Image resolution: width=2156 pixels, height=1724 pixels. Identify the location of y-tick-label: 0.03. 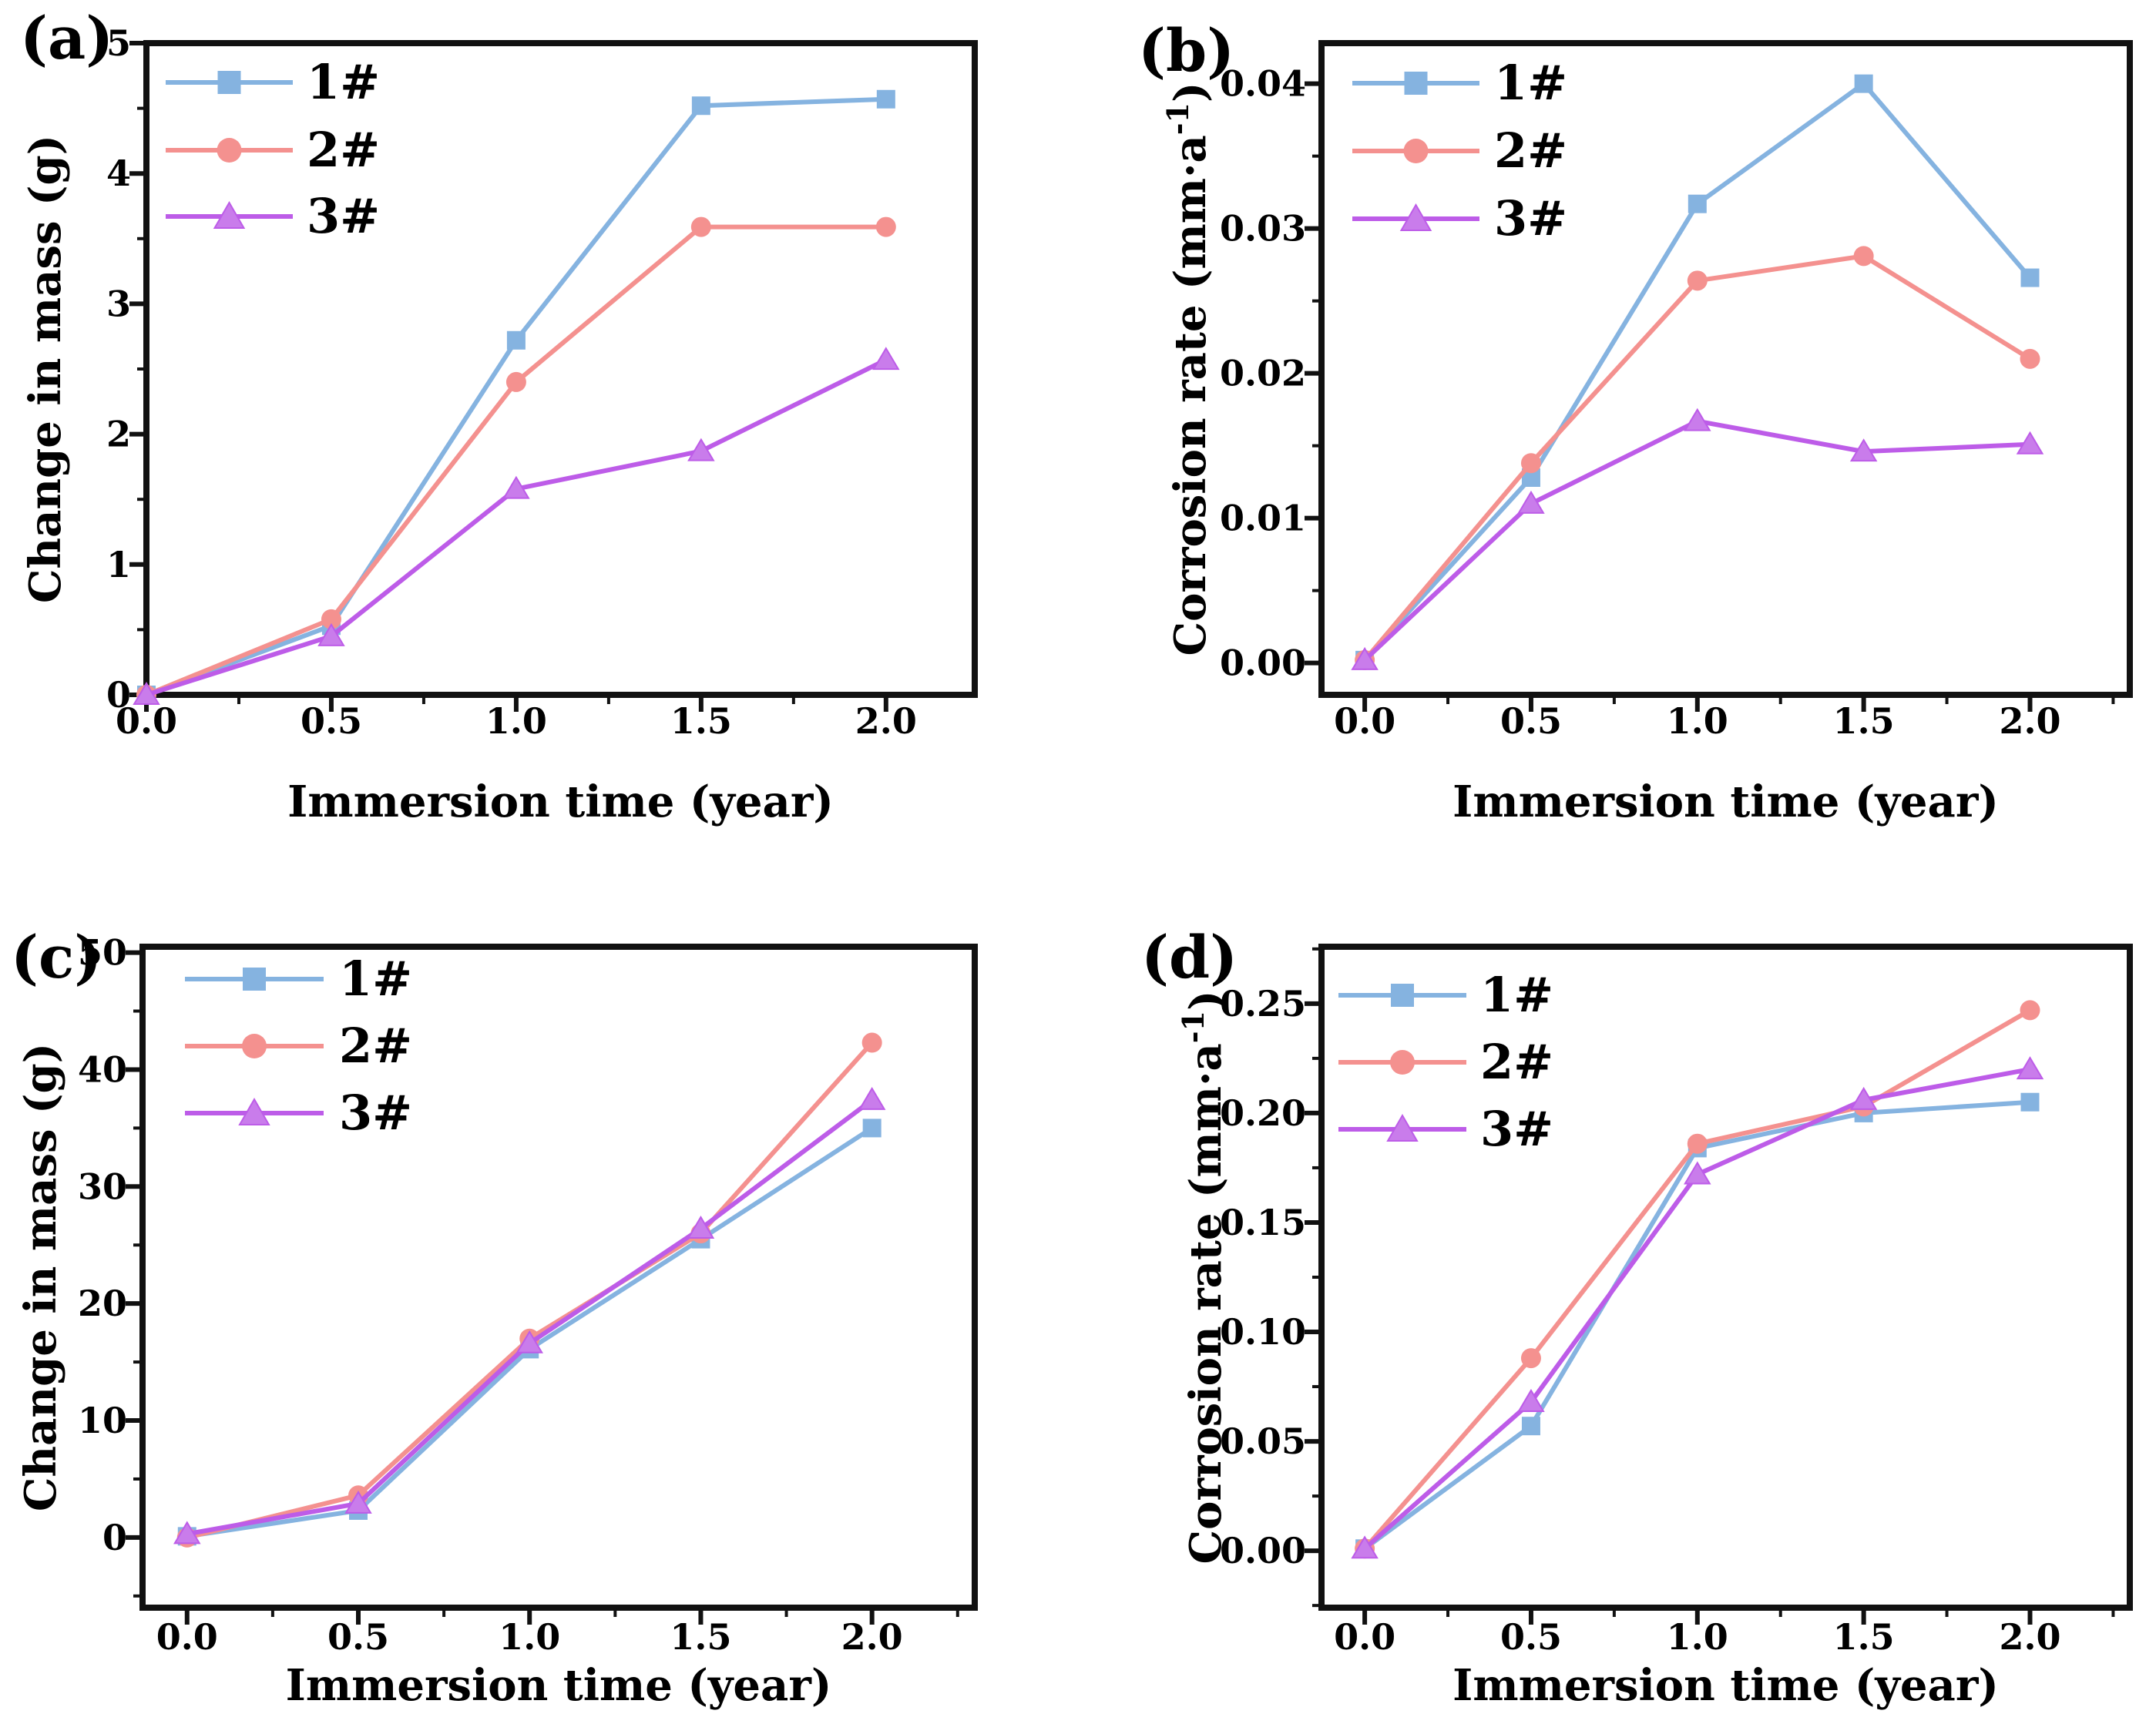
(1263, 229).